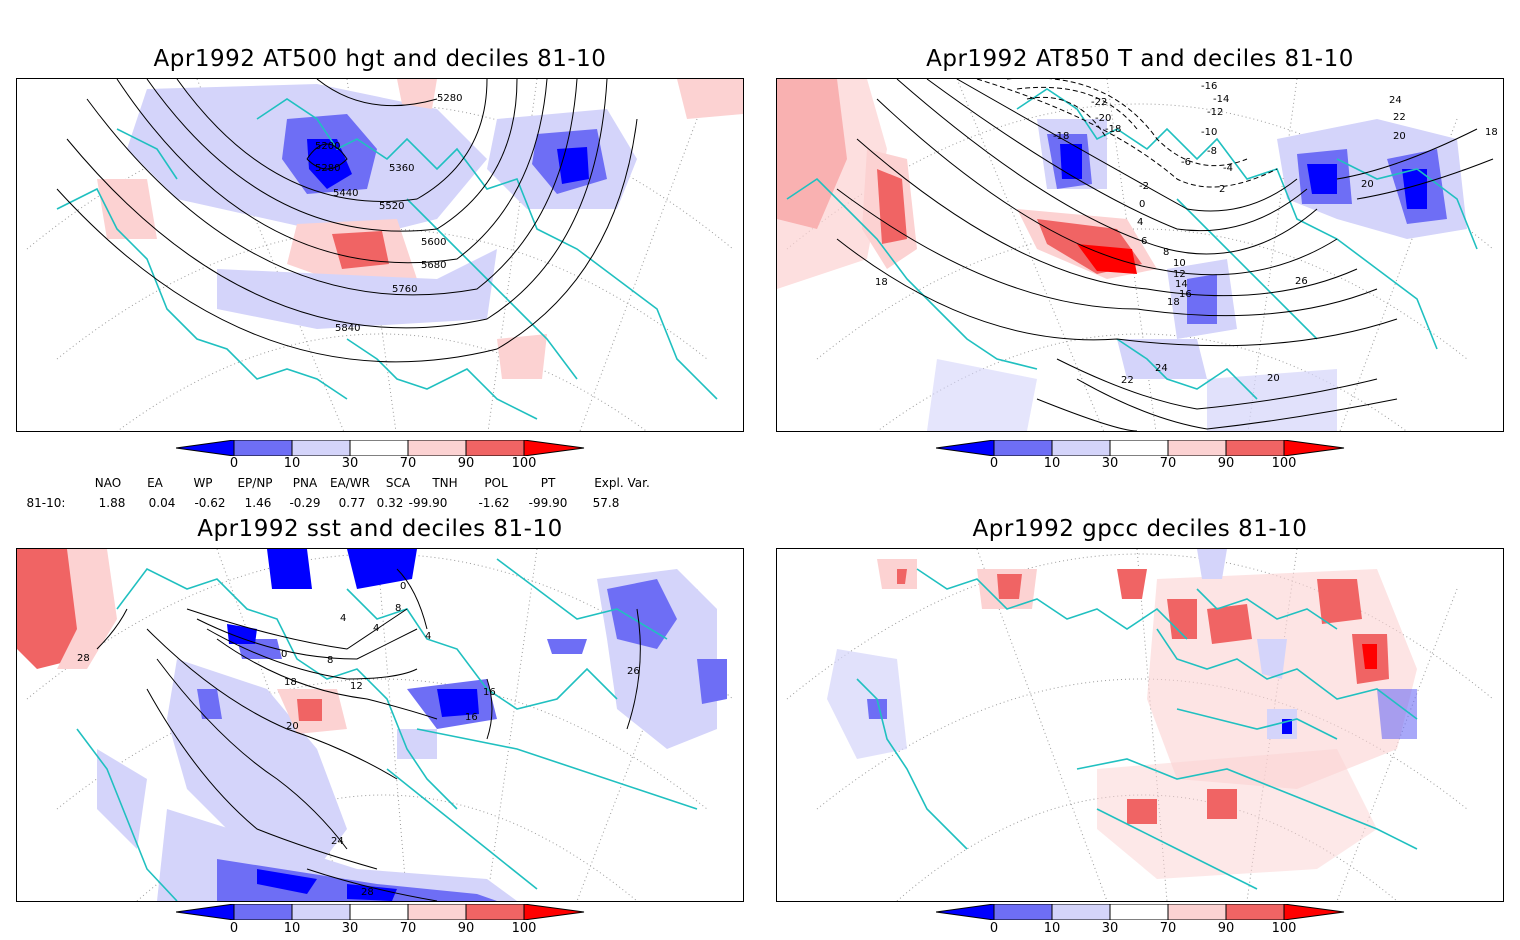  I want to click on index-value: 57.8, so click(606, 503).